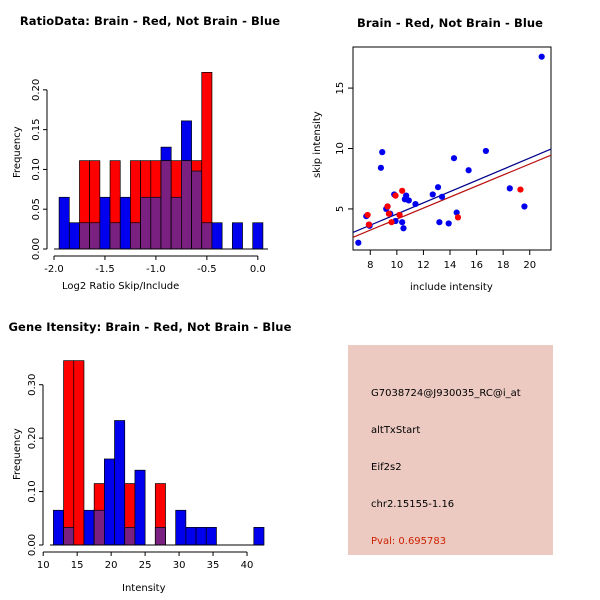  I want to click on x-axis: 8 10 12 14 16 18 20, so click(451, 260).